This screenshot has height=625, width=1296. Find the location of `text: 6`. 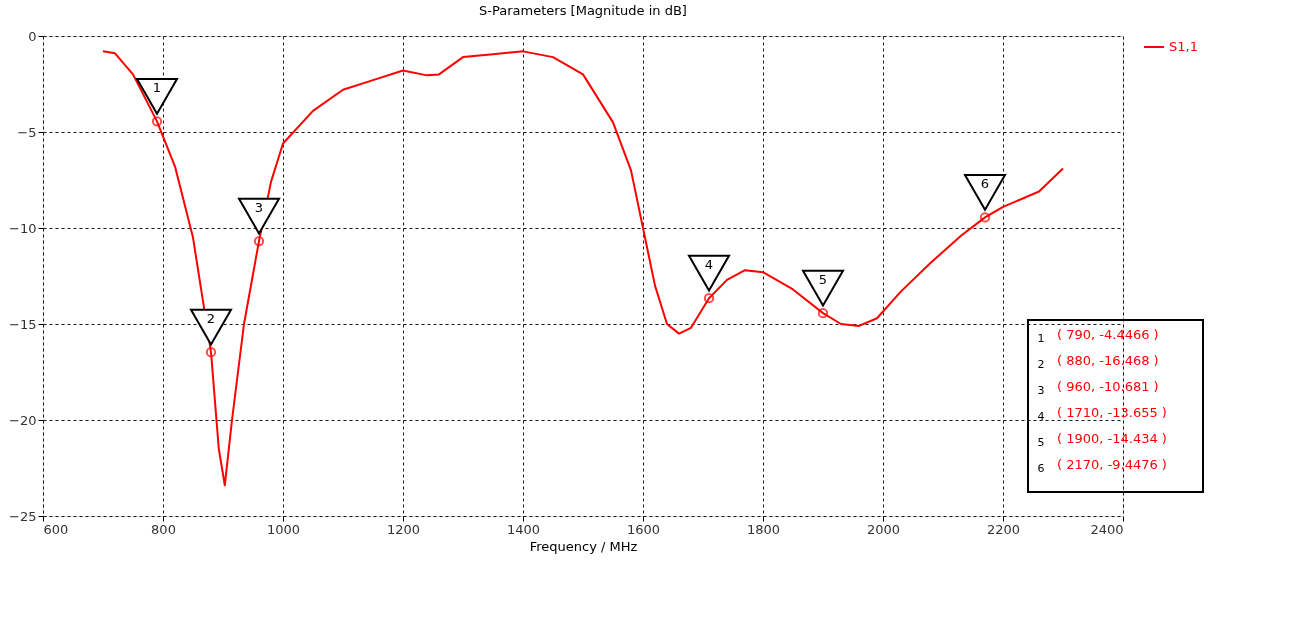

text: 6 is located at coordinates (1041, 468).